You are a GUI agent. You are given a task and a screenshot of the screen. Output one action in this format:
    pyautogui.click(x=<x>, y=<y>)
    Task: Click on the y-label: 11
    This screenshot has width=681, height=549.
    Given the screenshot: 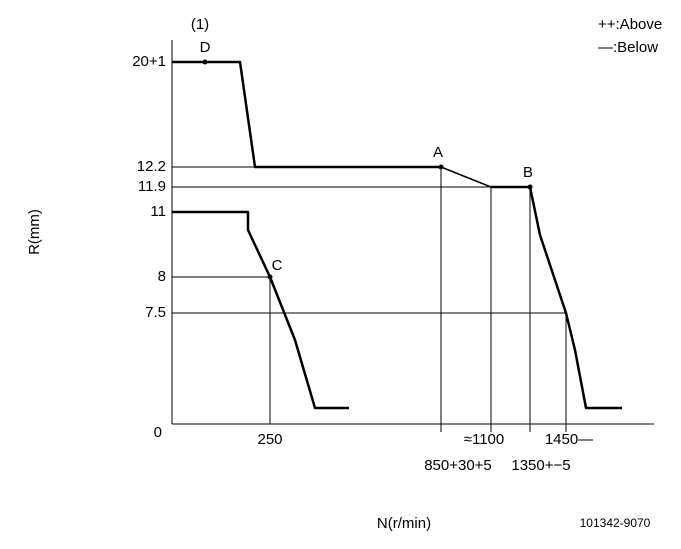 What is the action you would take?
    pyautogui.click(x=158, y=211)
    